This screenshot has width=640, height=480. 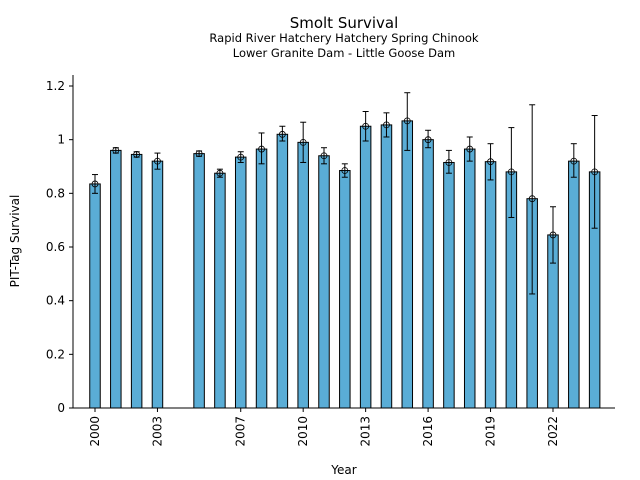 I want to click on y-axis-label: PIT-Tag Survival, so click(x=15, y=241).